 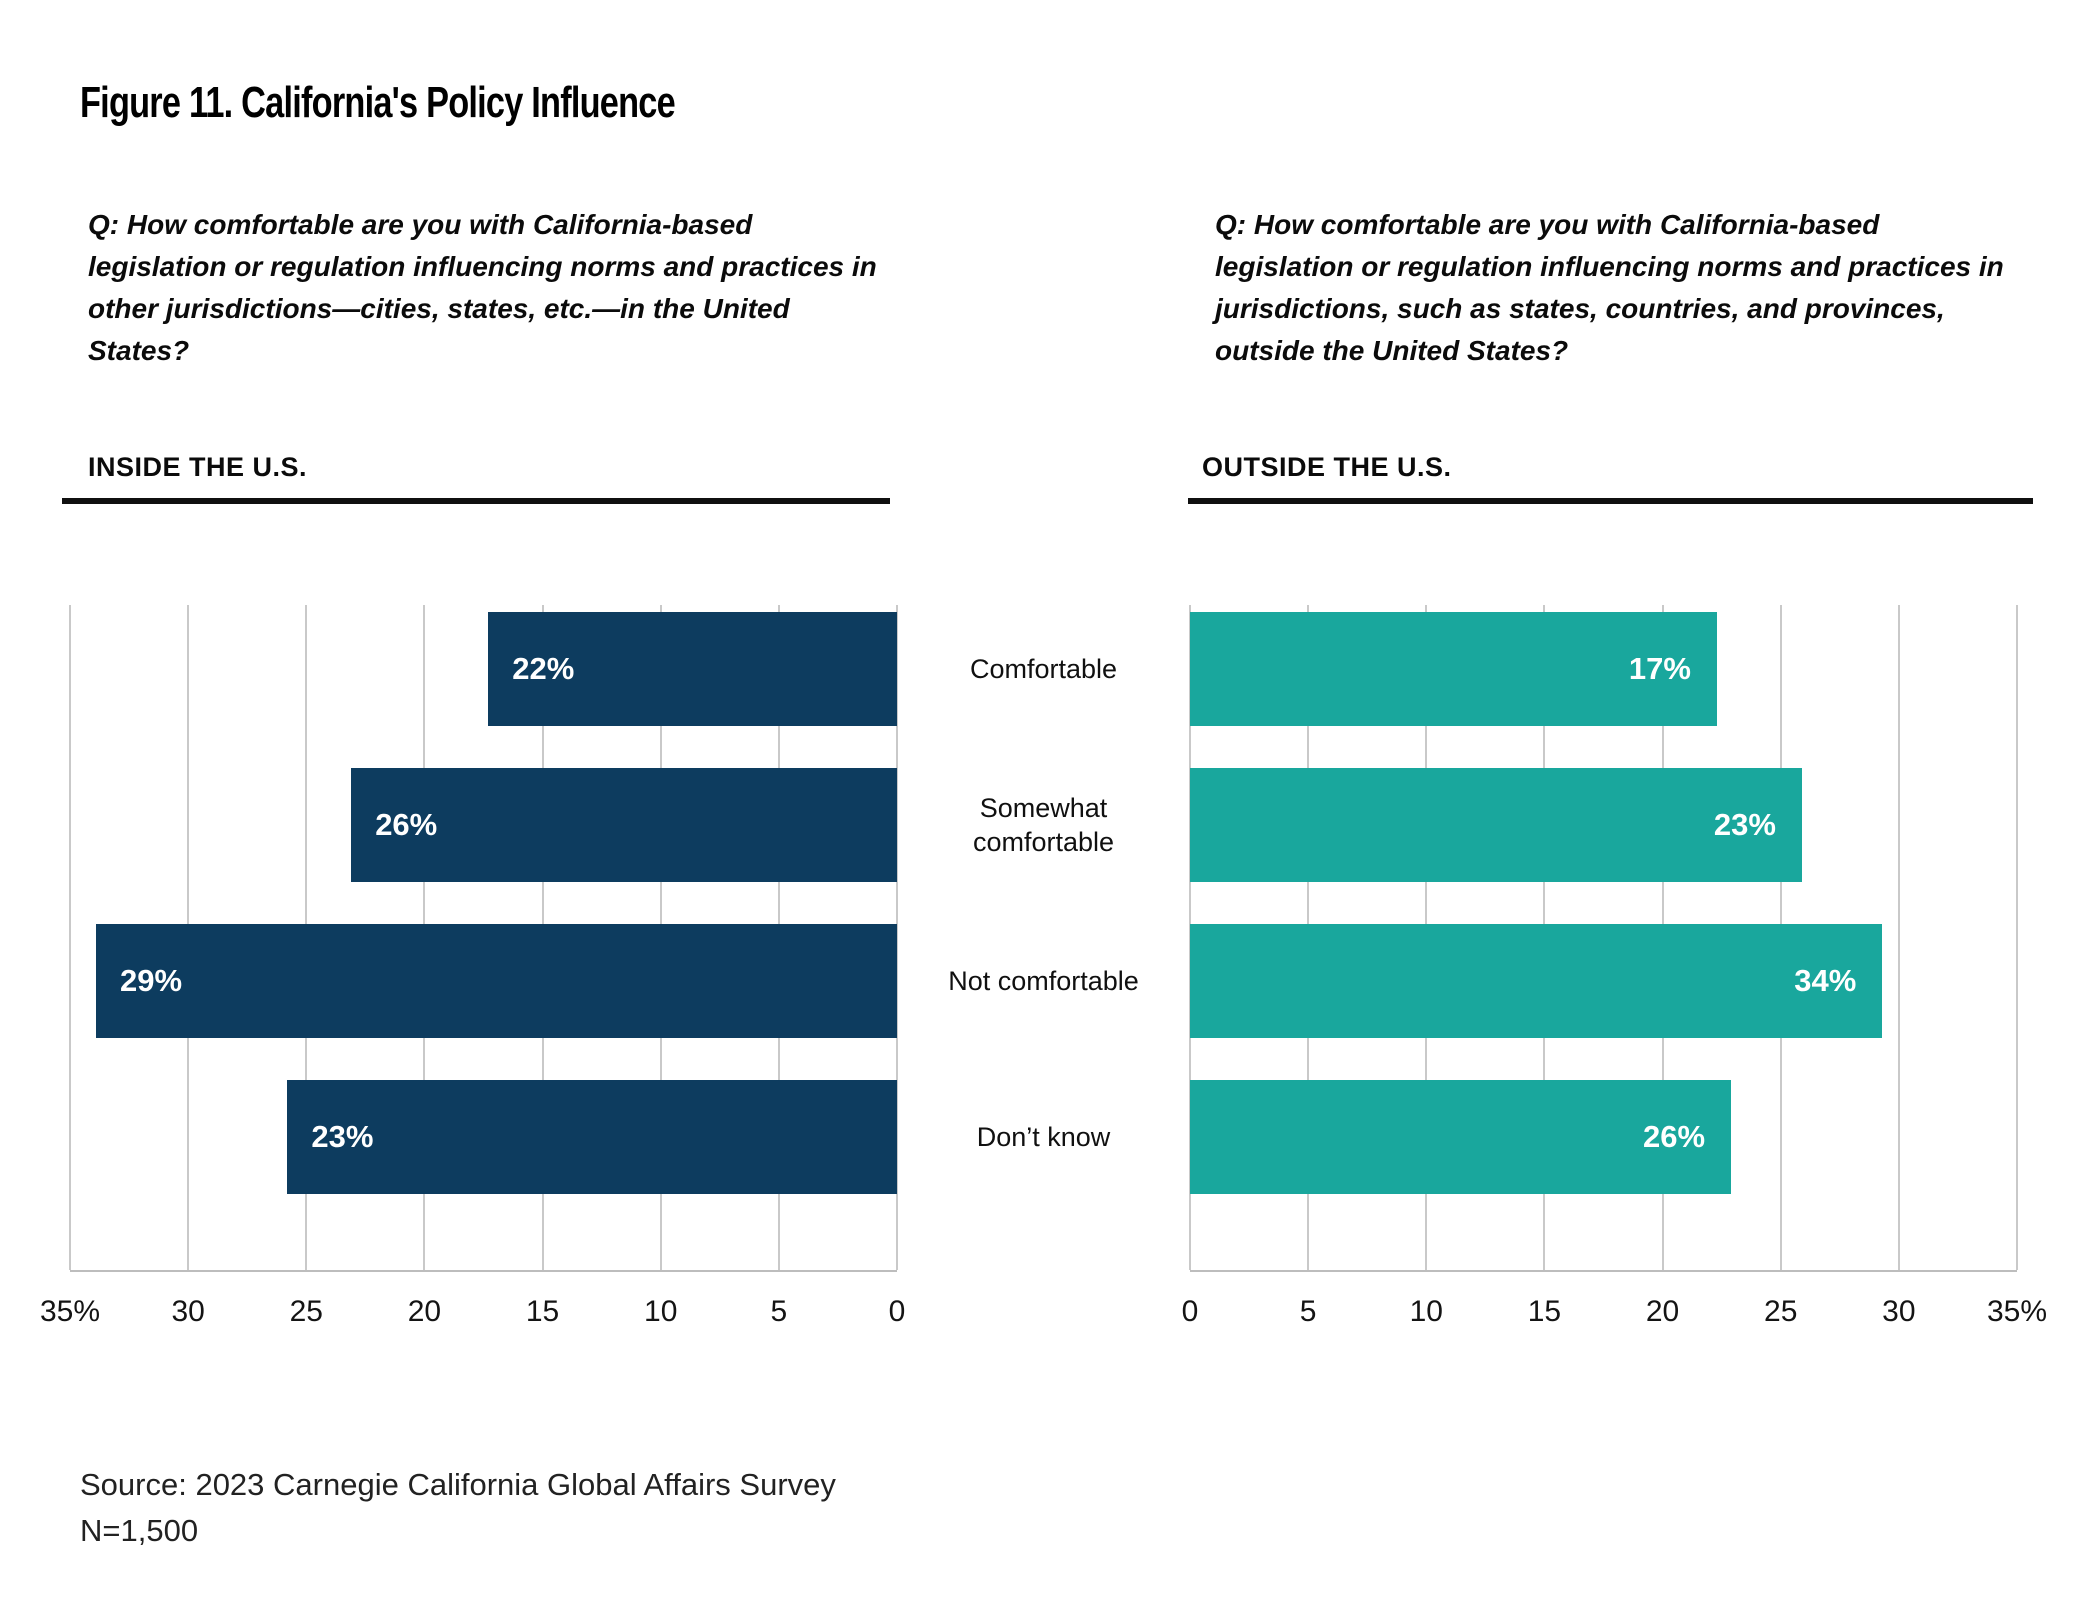 What do you see at coordinates (151, 980) in the screenshot?
I see `bar-value-label: 29%` at bounding box center [151, 980].